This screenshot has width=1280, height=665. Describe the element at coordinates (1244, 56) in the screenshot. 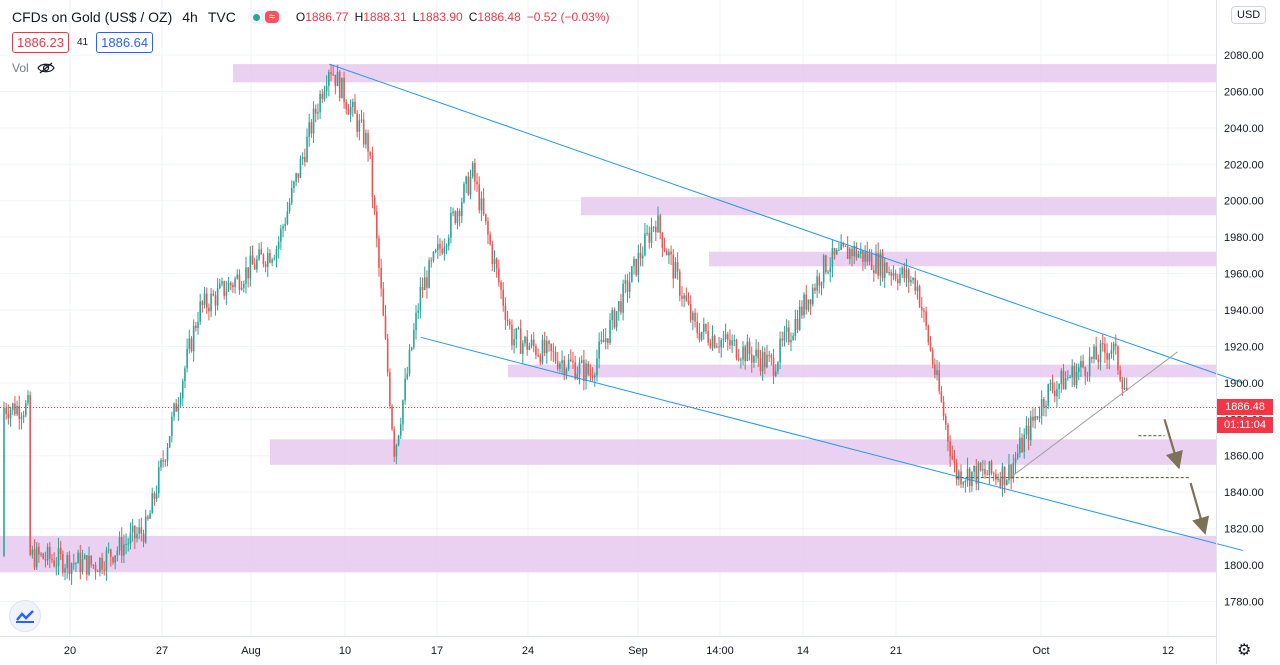

I see `y-tick-label: 2080.00` at that location.